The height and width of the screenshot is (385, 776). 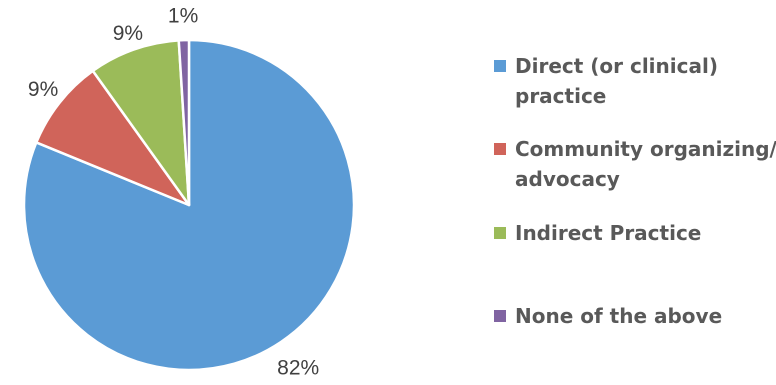 I want to click on legend-label: practice, so click(x=560, y=96).